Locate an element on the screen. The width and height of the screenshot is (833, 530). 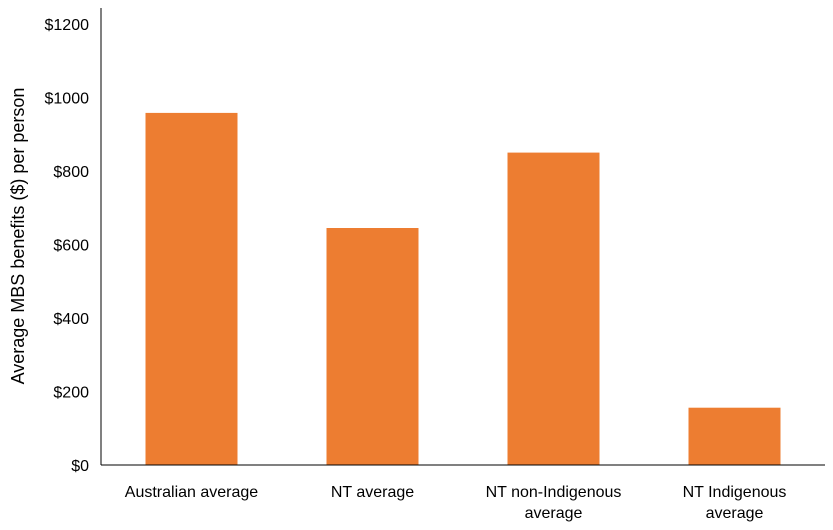
x-tick-label-line: NT average is located at coordinates (372, 492).